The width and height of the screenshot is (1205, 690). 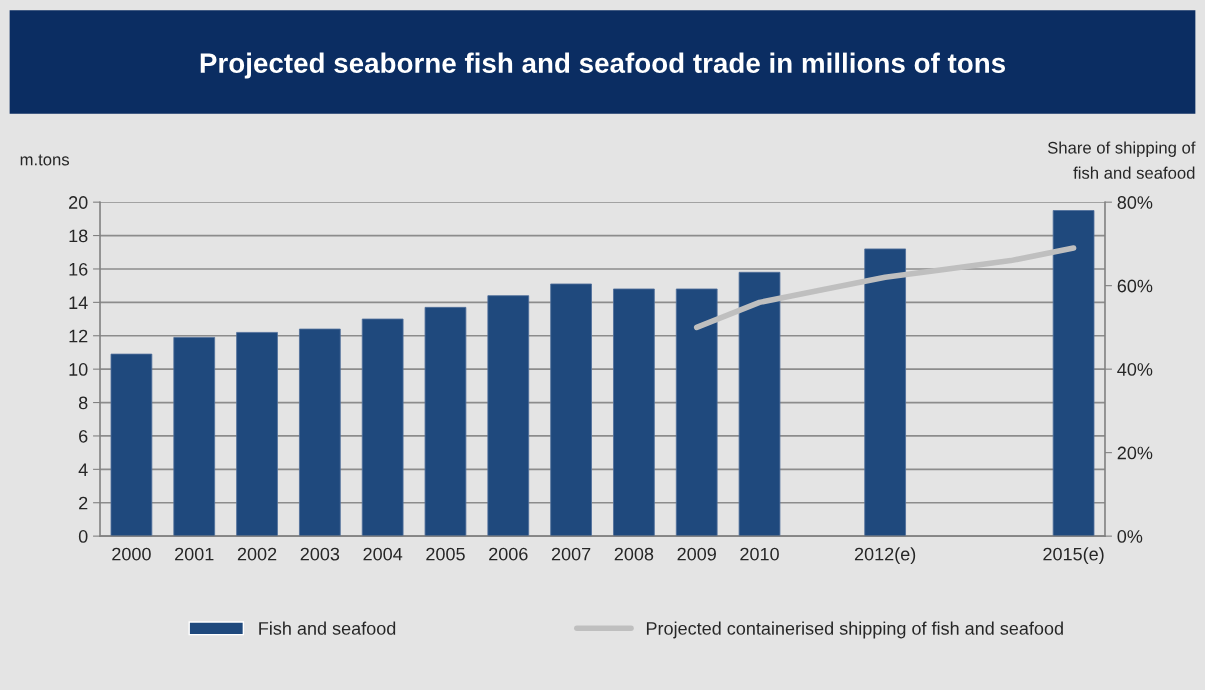 I want to click on x-tick-label: 2000, so click(x=131, y=554).